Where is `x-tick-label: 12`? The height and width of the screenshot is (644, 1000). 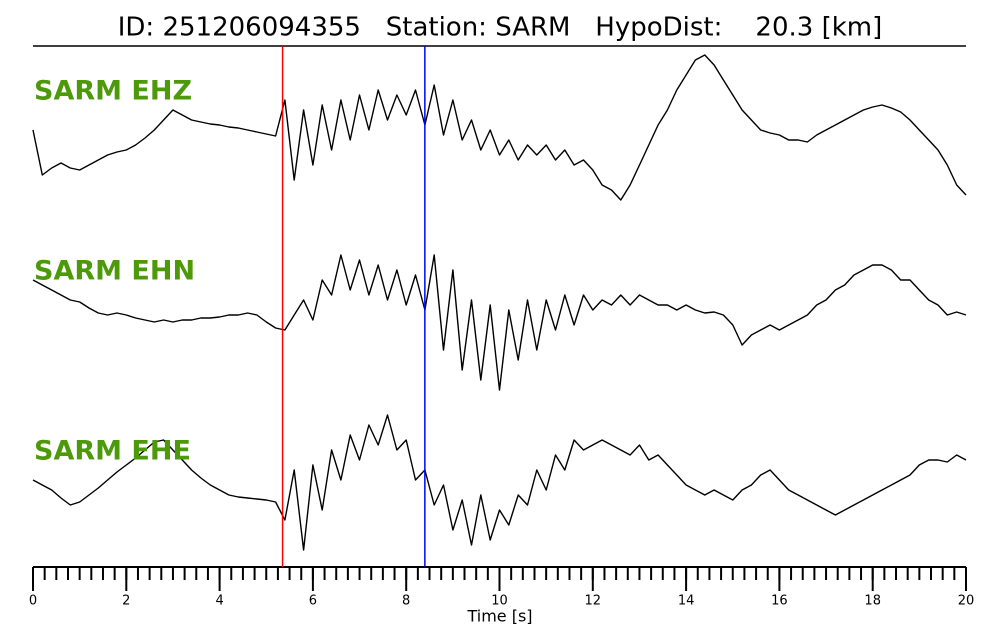
x-tick-label: 12 is located at coordinates (593, 601).